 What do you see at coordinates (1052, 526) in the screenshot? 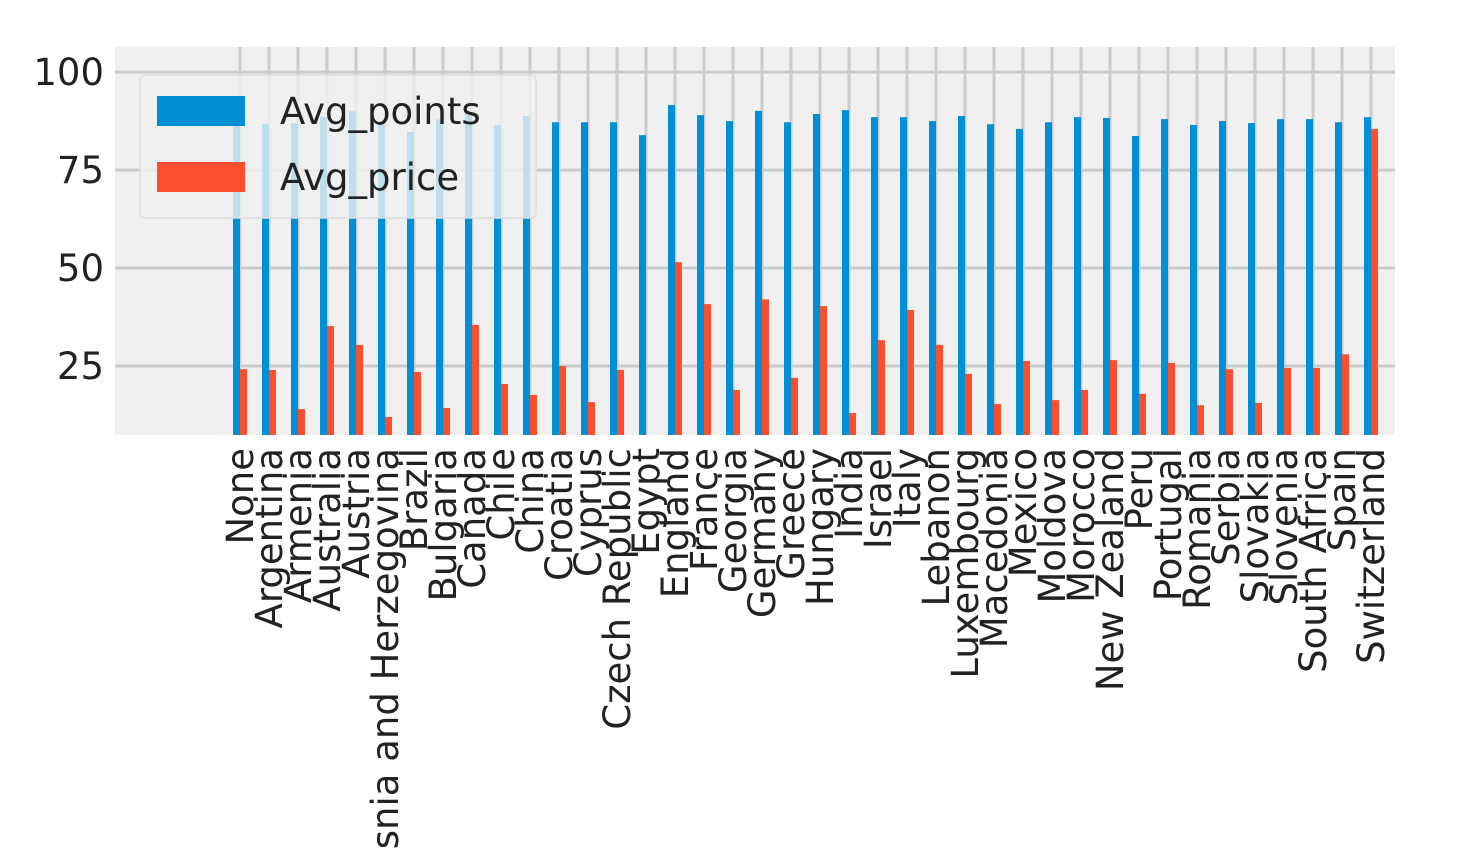
I see `x-tick-label: Moldova` at bounding box center [1052, 526].